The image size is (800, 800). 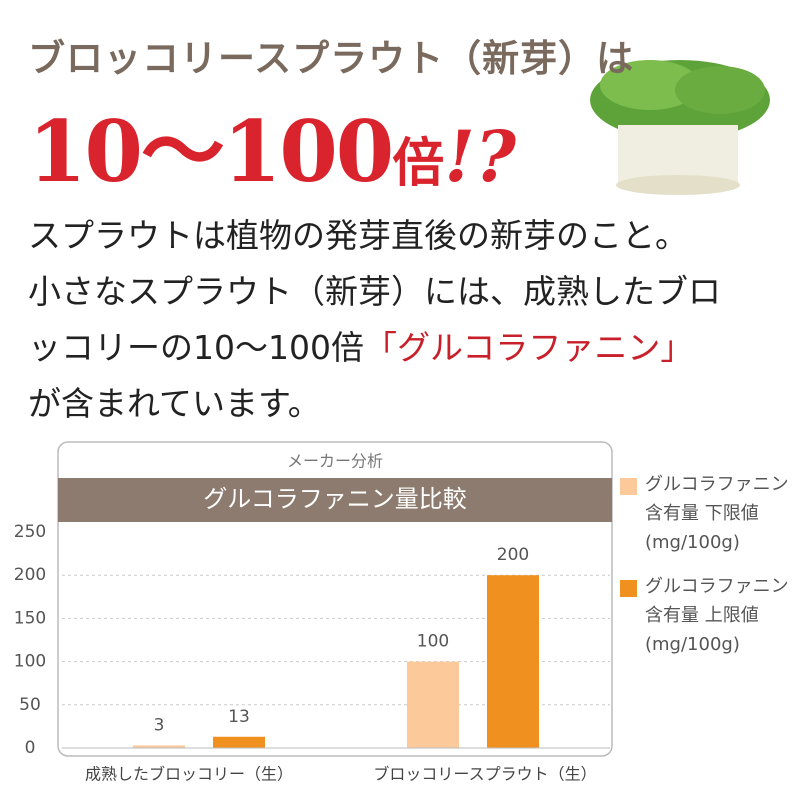 I want to click on body-span: スプラウトは植物の発芽直後の新芽のこと。, so click(x=358, y=235).